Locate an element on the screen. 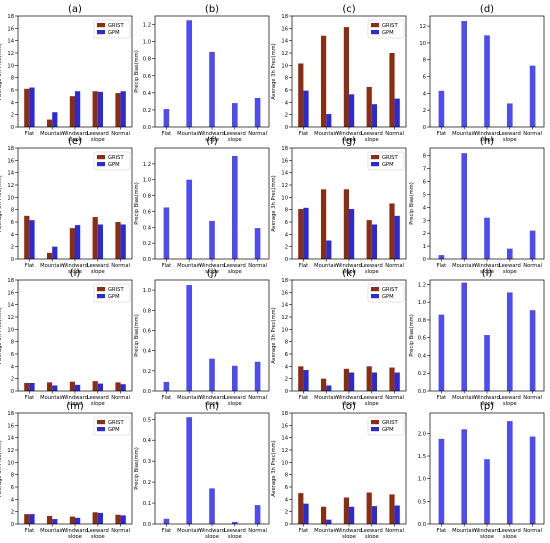  y-tick-label: 0.4 is located at coordinates (147, 441).